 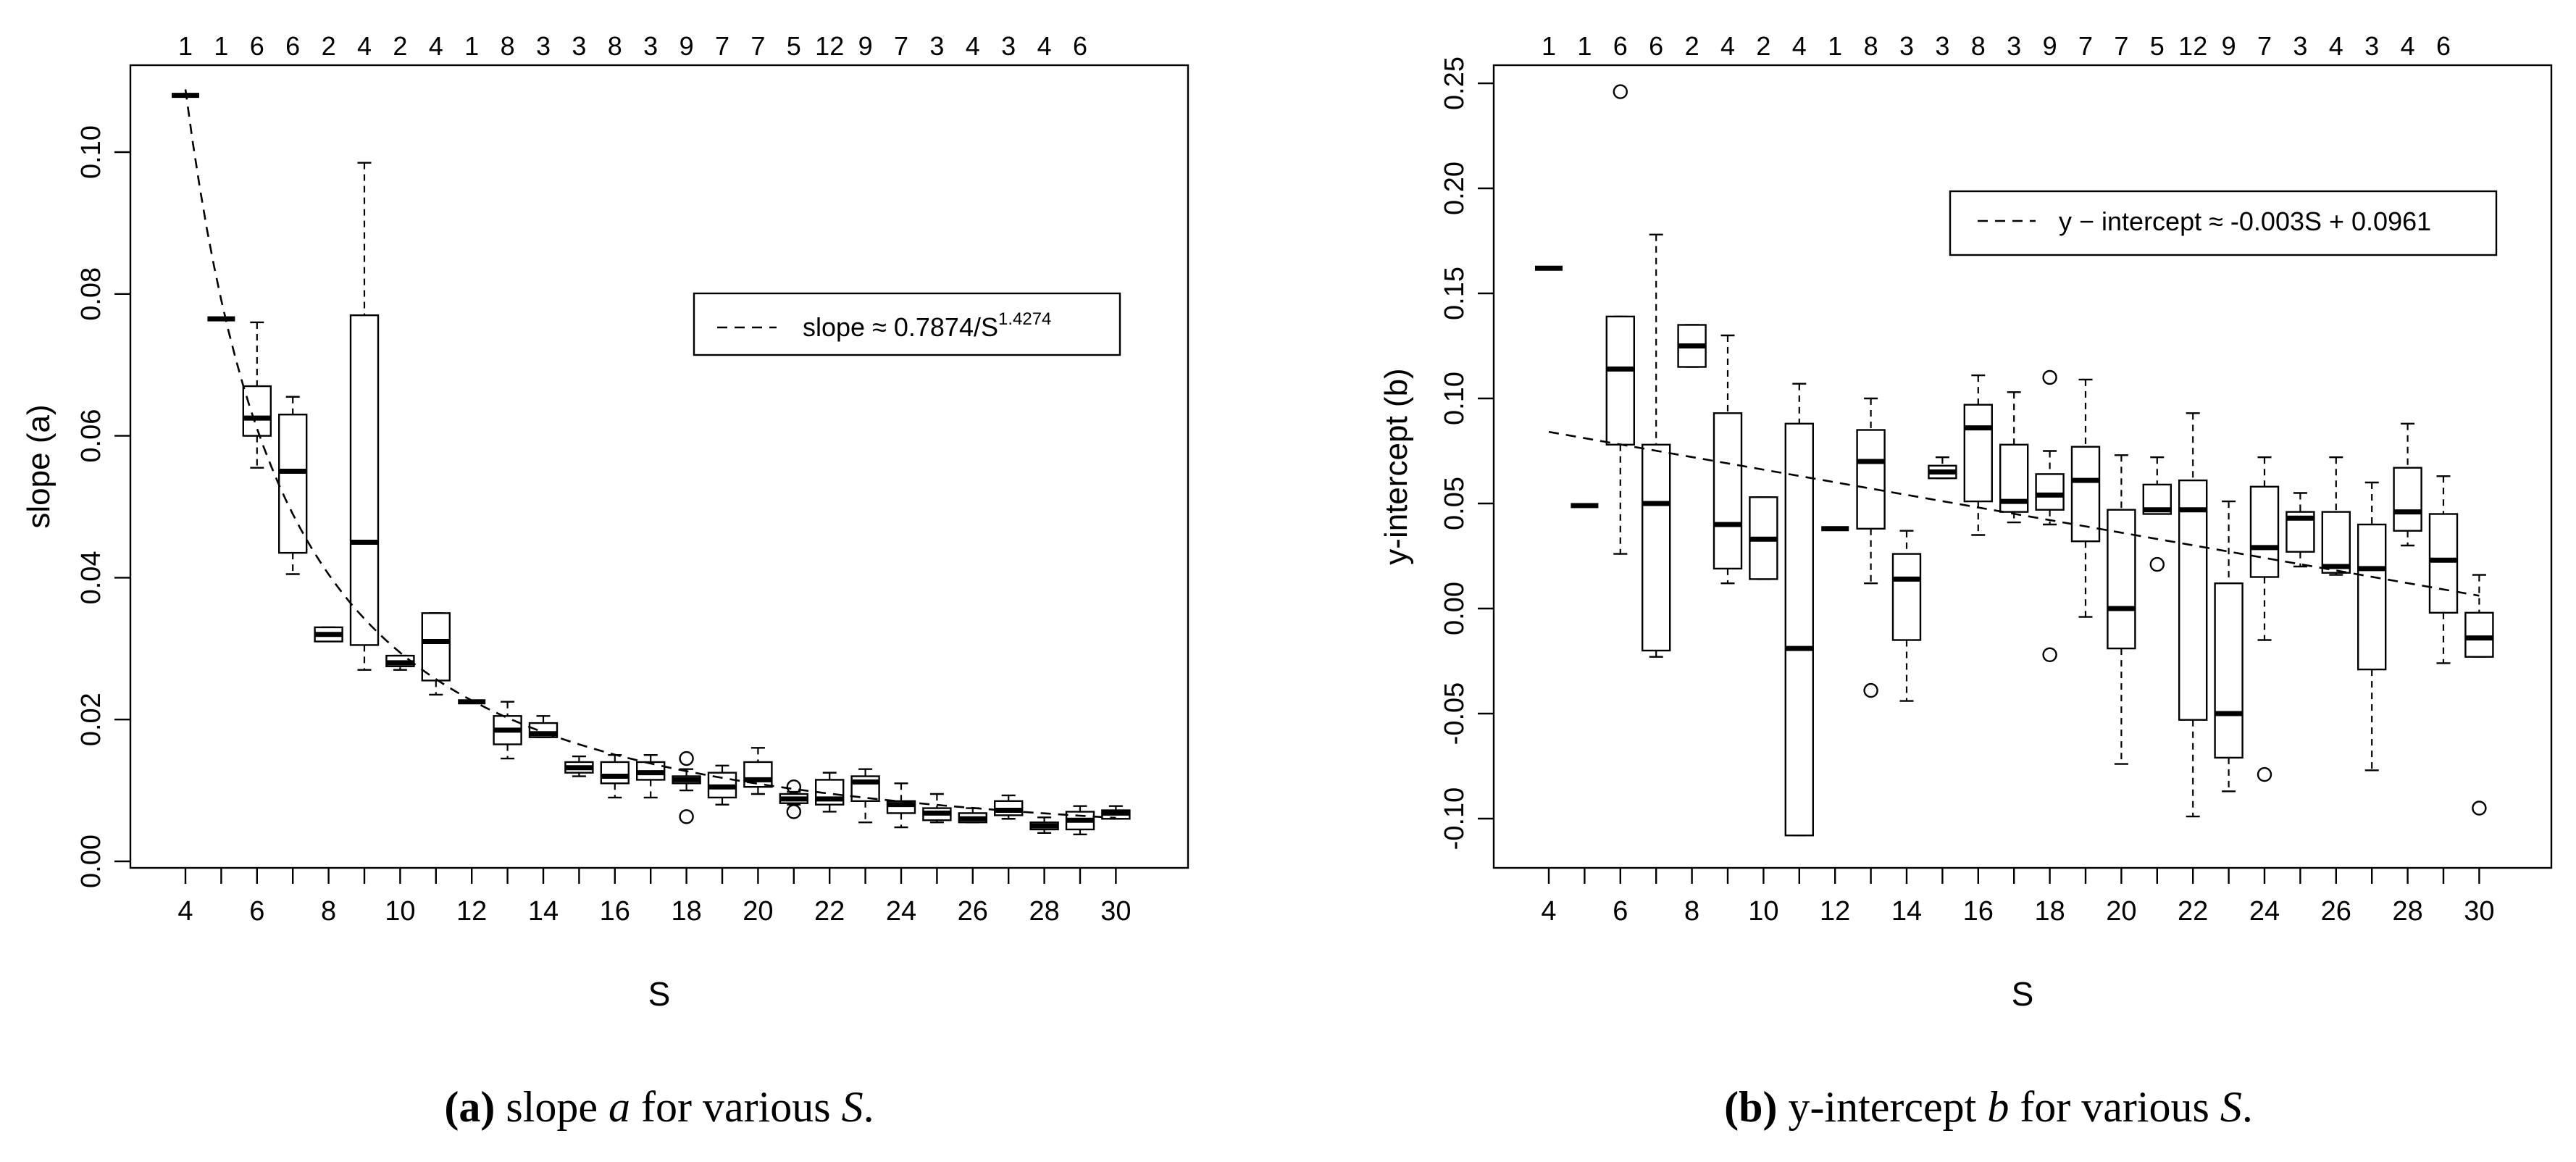 I want to click on fit-line, so click(x=2014, y=514).